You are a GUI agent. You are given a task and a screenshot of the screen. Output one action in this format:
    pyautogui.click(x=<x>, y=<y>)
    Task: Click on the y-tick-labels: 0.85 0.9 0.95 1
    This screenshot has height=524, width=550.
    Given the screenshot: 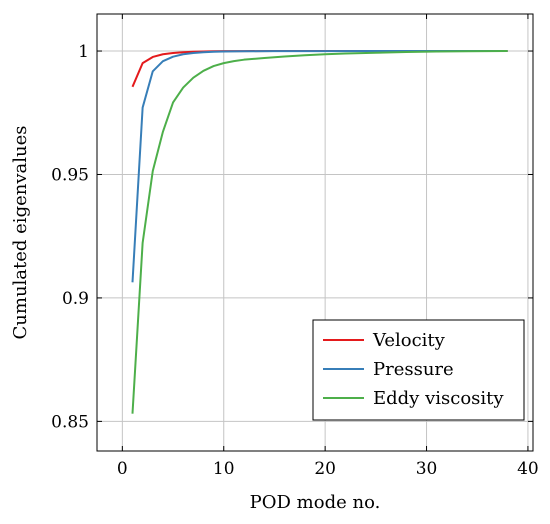 What is the action you would take?
    pyautogui.click(x=70, y=237)
    